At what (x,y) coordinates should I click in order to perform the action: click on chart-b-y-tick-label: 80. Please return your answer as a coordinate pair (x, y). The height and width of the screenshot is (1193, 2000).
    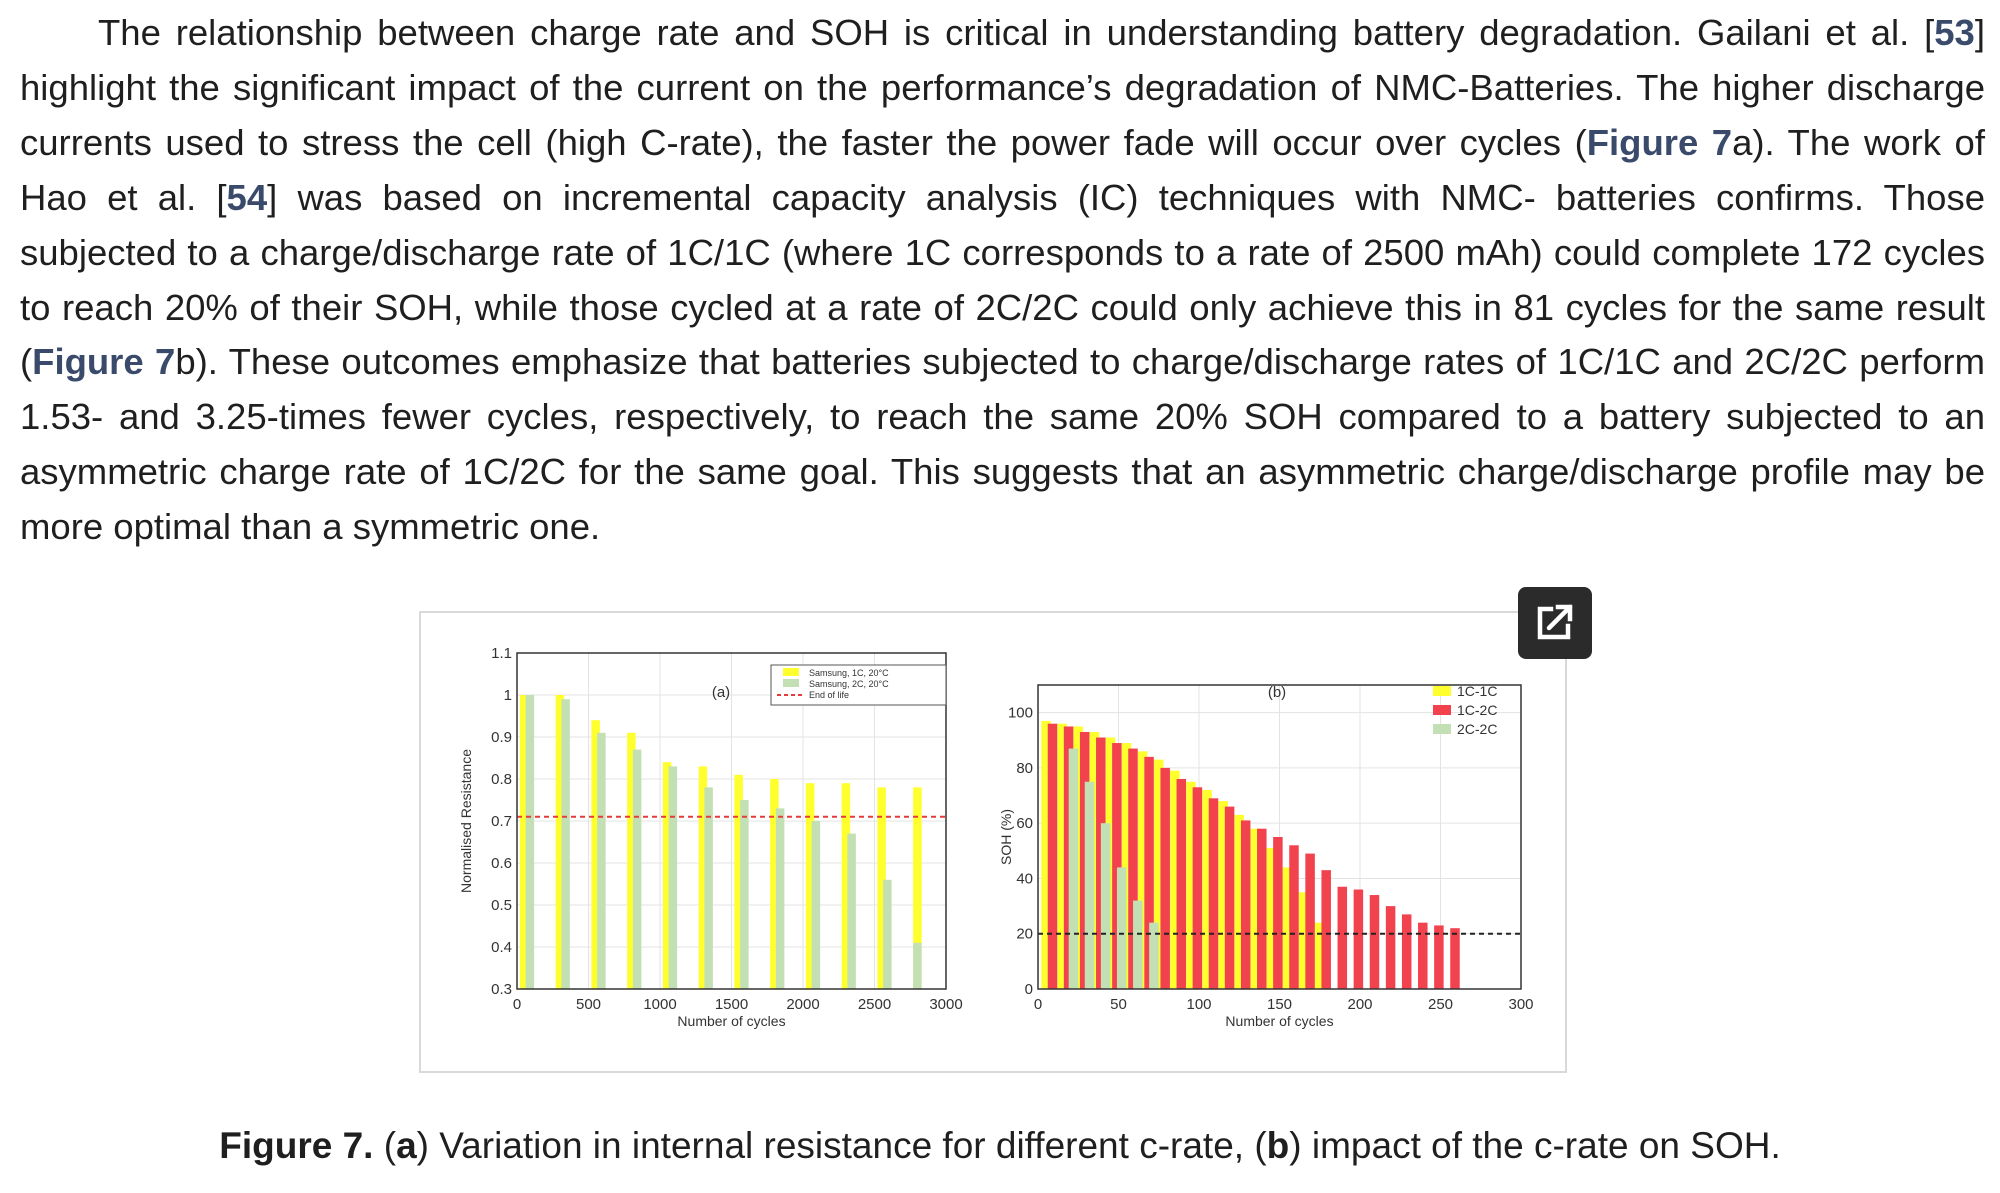
    Looking at the image, I should click on (1024, 768).